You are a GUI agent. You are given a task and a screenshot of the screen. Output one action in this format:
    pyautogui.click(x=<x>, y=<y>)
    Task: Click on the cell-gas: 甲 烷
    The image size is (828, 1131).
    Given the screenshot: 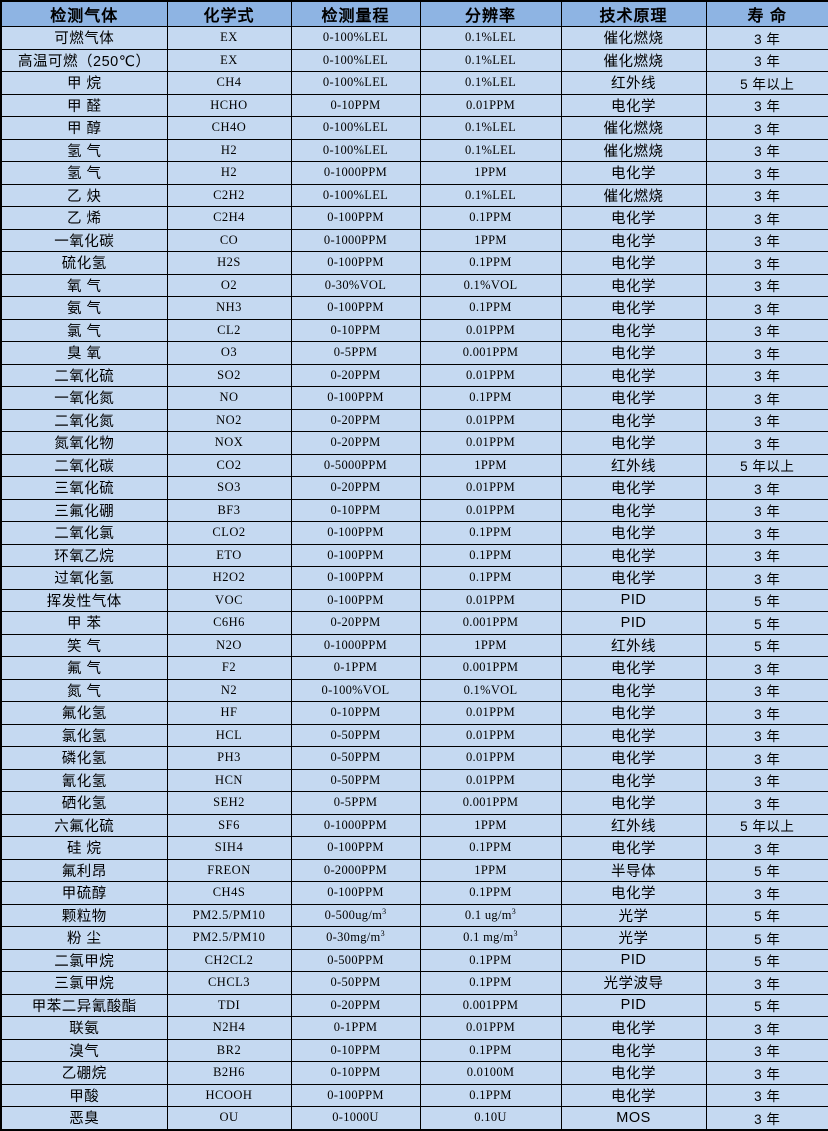 What is the action you would take?
    pyautogui.click(x=84, y=83)
    